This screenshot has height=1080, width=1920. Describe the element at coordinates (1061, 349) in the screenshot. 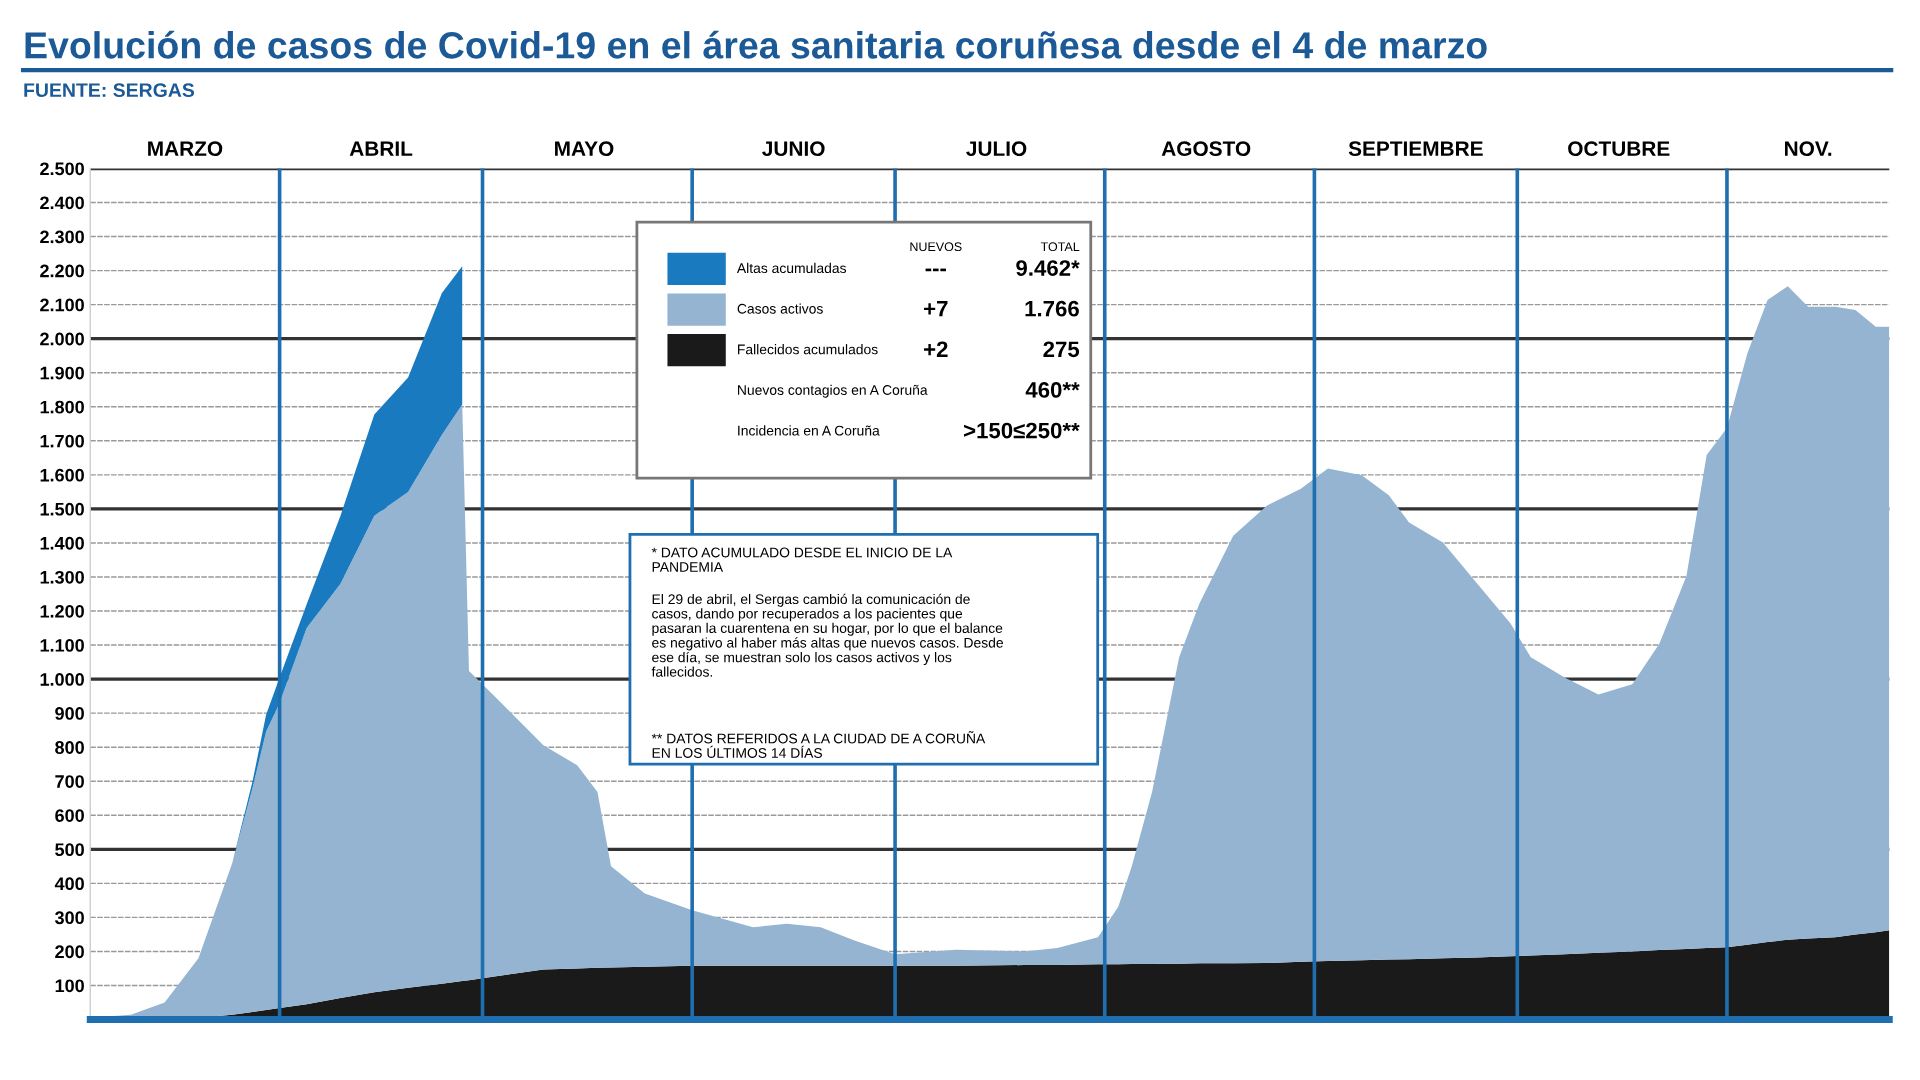

I see `annotation: 275` at that location.